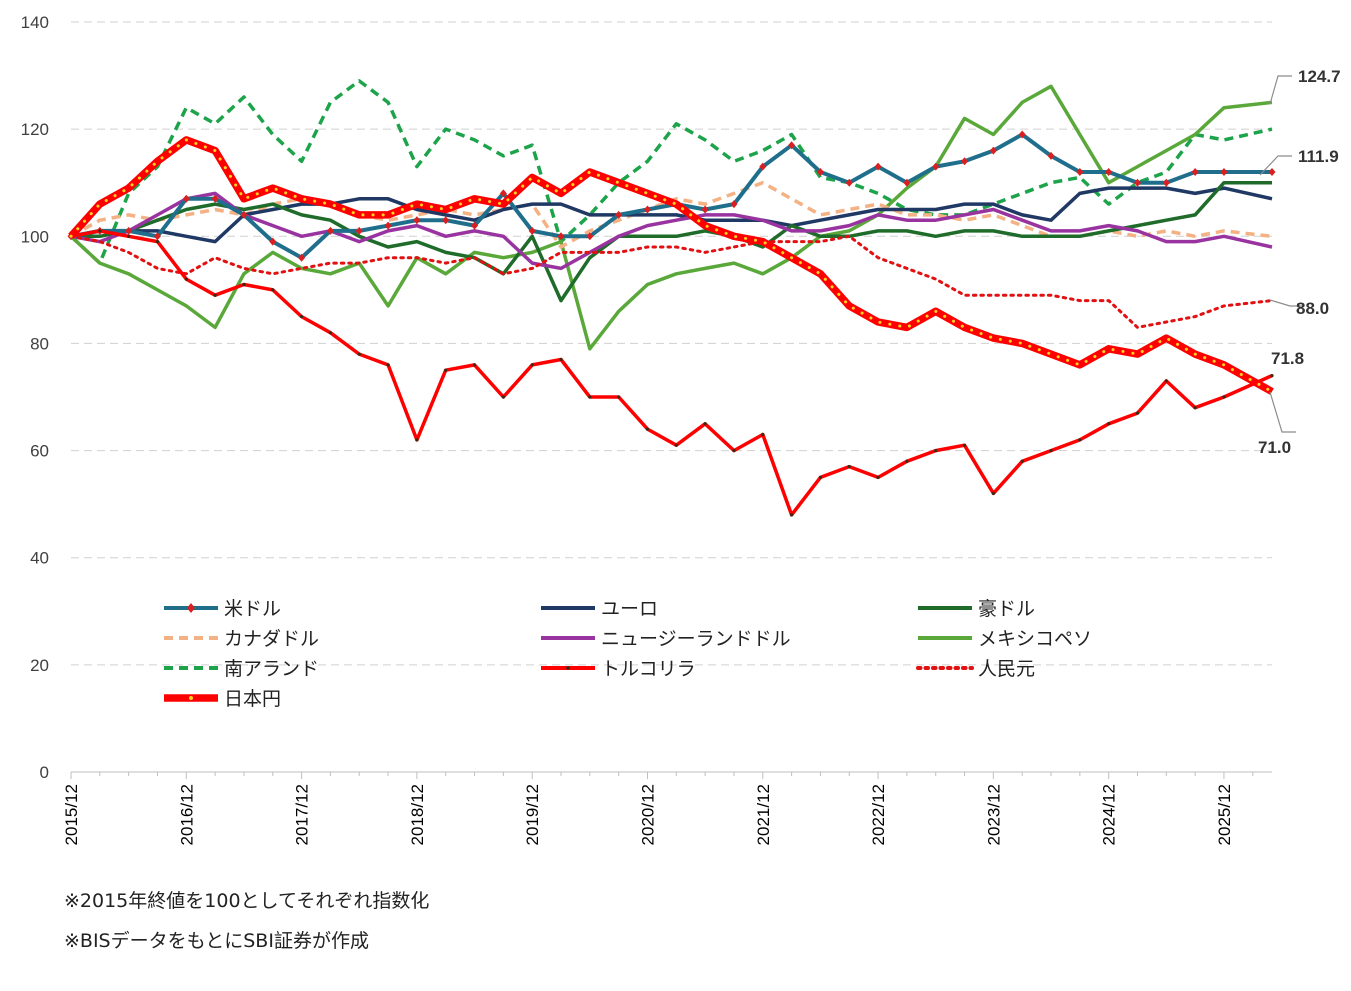  I want to click on y-tick-label: 140, so click(35, 22).